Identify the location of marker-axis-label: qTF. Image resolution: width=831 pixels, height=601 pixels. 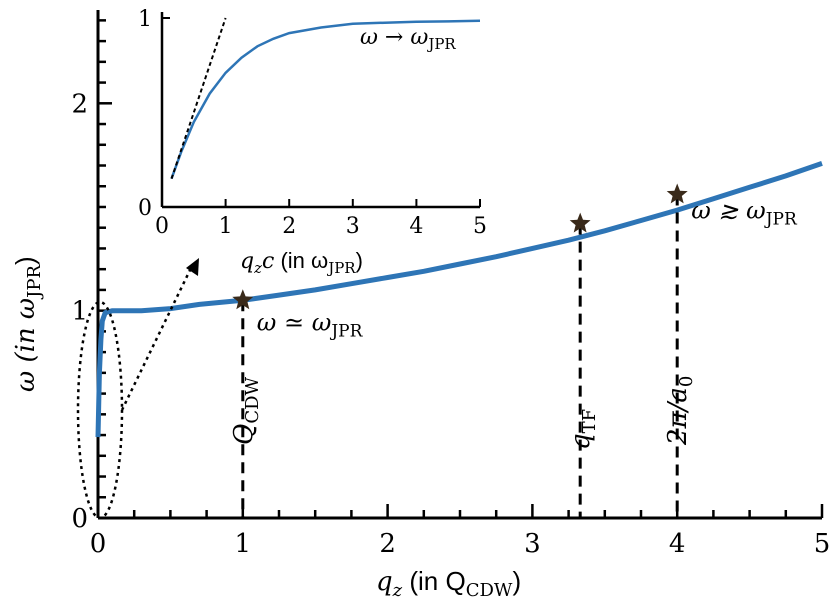
(583, 429).